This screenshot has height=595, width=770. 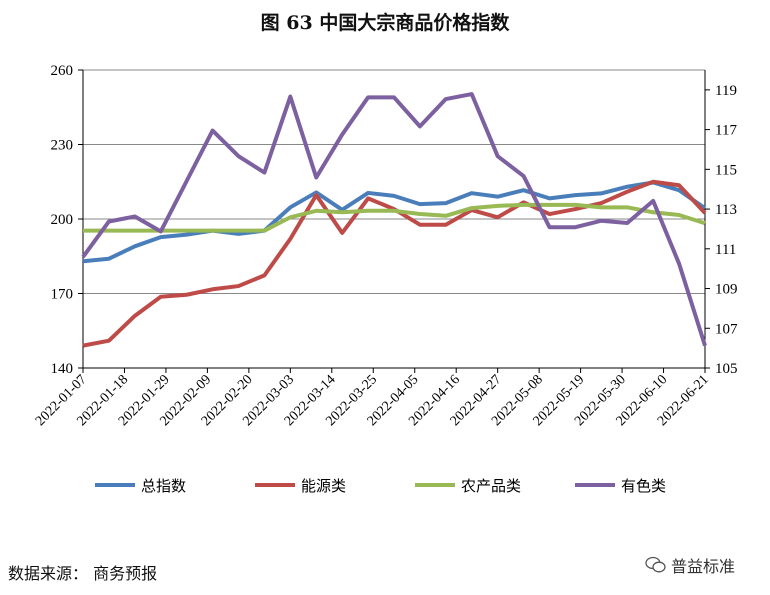 What do you see at coordinates (62, 369) in the screenshot?
I see `y-tick-label: 140` at bounding box center [62, 369].